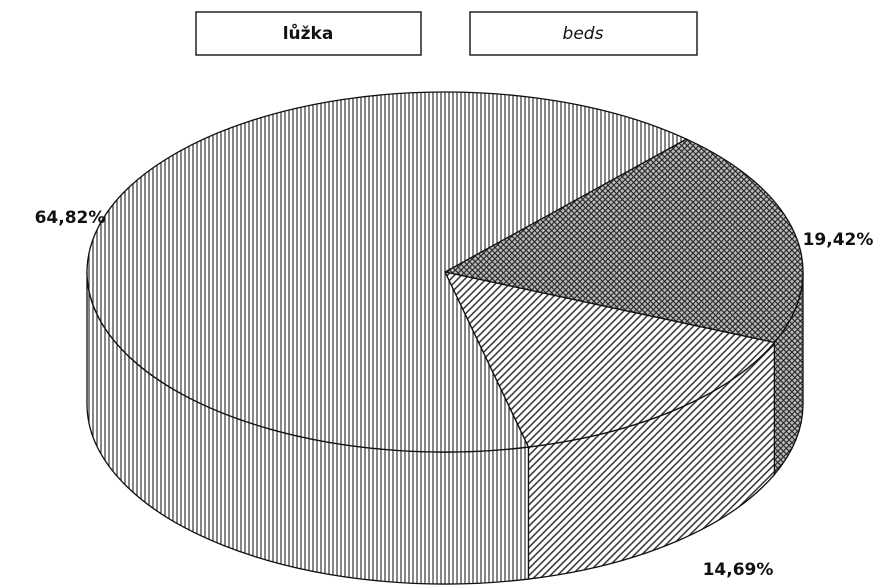 The height and width of the screenshot is (586, 883). I want to click on data-label: 19,42%, so click(838, 240).